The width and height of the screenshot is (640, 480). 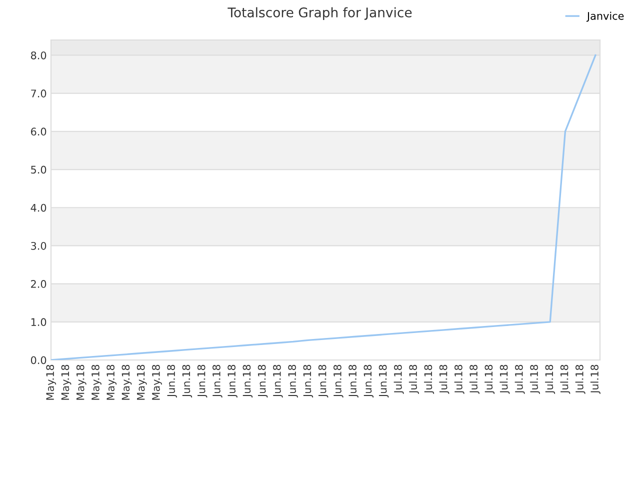 I want to click on y-tick-label: 8.0, so click(x=38, y=55).